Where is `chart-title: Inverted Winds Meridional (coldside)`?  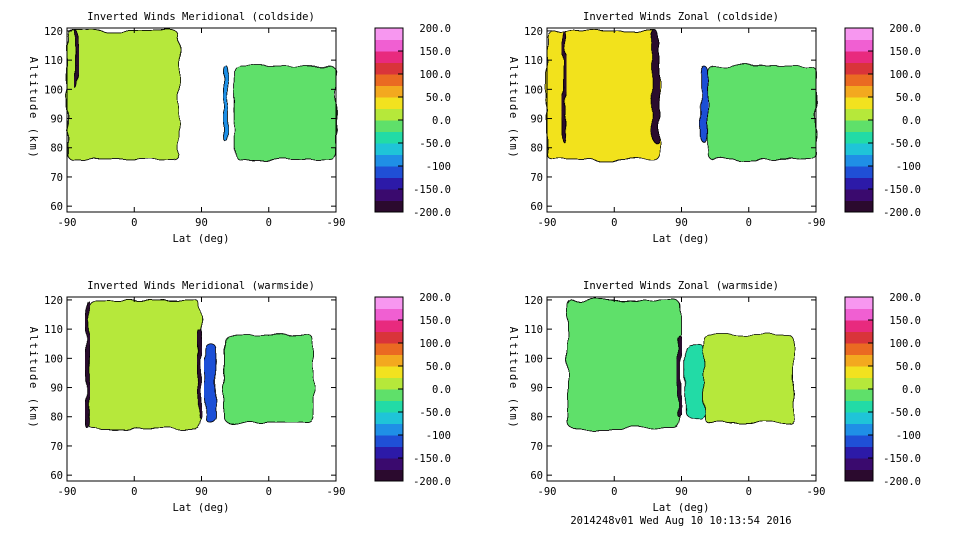
chart-title: Inverted Winds Meridional (coldside) is located at coordinates (201, 17).